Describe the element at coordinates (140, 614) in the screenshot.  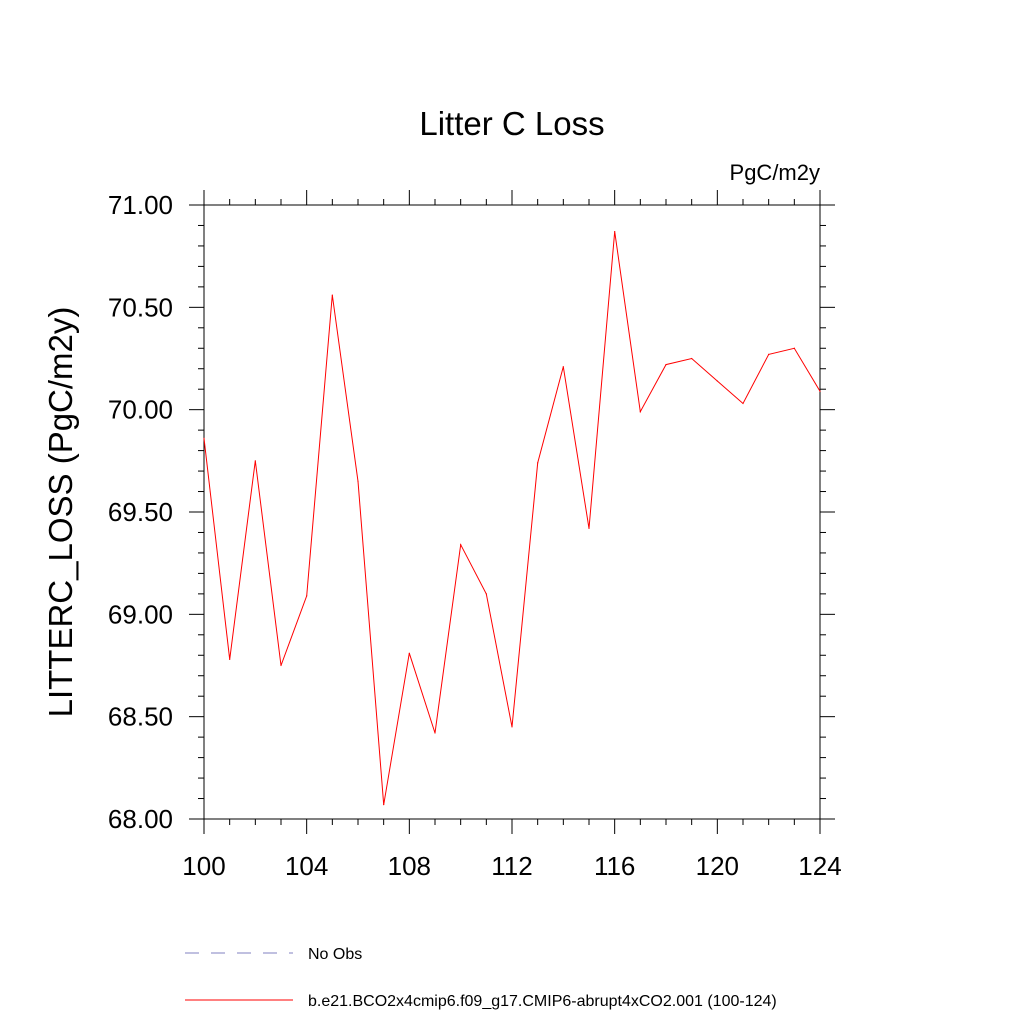
I see `y-tick-label: 69.00` at that location.